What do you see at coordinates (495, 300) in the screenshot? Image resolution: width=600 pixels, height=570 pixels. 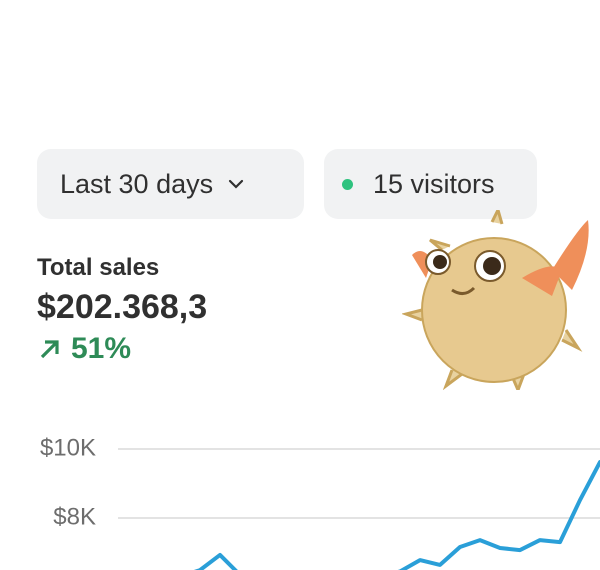 I see `pufferfish` at bounding box center [495, 300].